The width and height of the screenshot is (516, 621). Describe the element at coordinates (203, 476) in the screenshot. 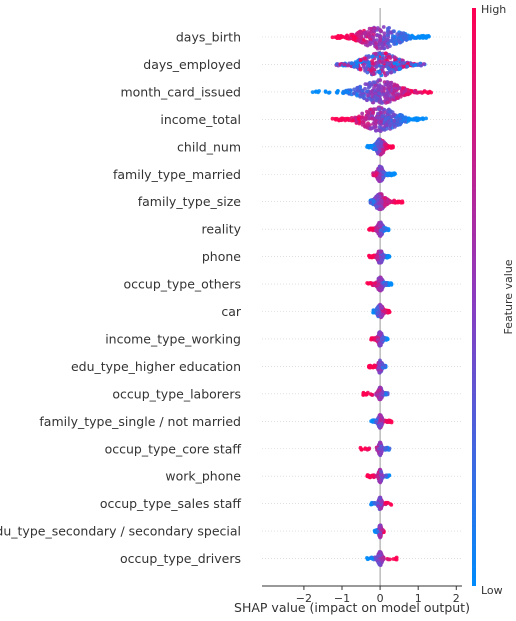

I see `feature-label: work_phone` at that location.